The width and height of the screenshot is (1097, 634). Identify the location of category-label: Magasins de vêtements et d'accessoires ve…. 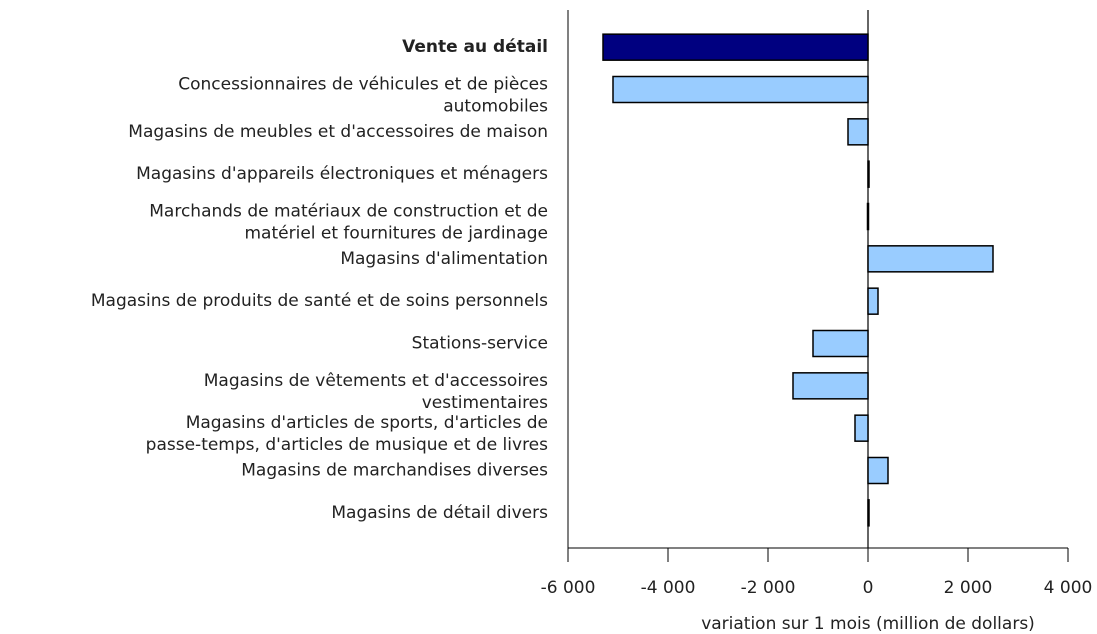
(376, 392).